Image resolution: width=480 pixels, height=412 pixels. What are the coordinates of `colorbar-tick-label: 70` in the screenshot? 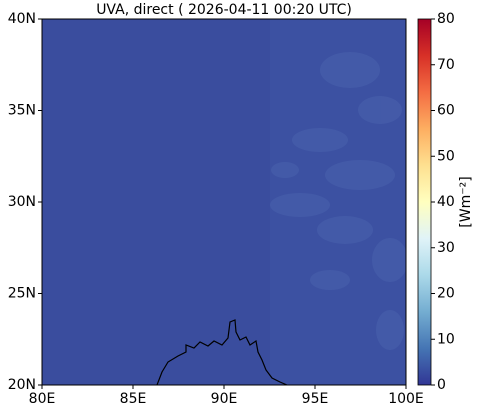 It's located at (446, 65).